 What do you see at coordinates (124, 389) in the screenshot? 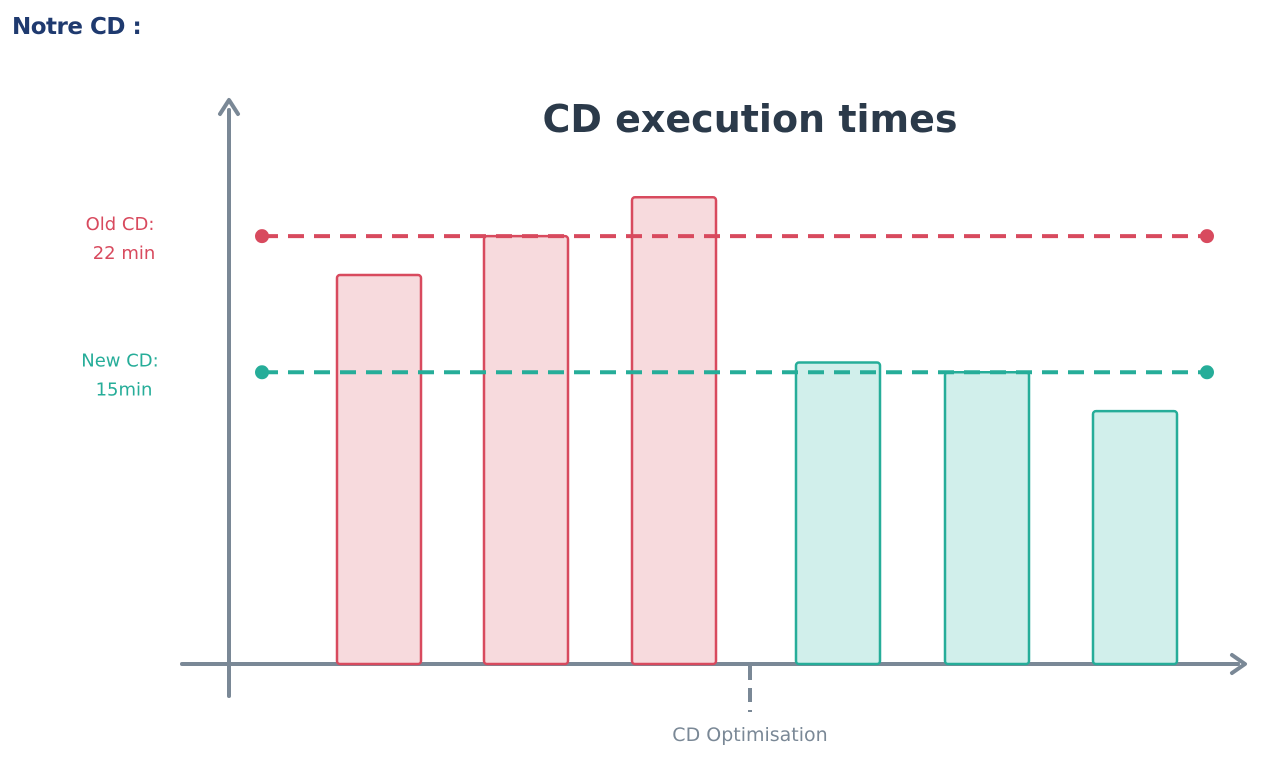
I see `new-cd-value: 15min` at bounding box center [124, 389].